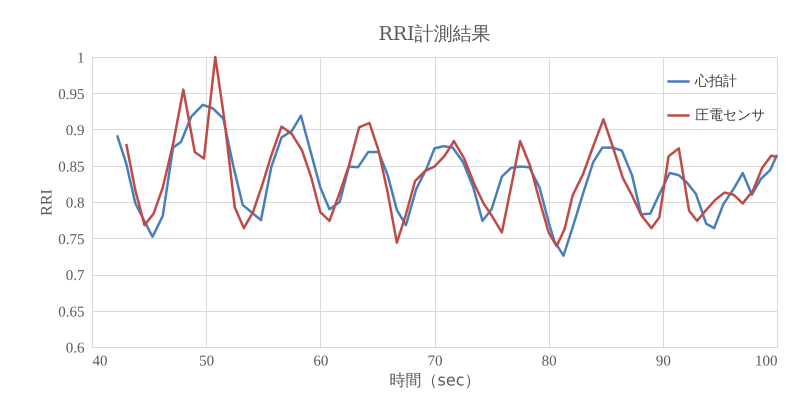 Image resolution: width=795 pixels, height=403 pixels. Describe the element at coordinates (75, 131) in the screenshot. I see `y-tick-label: 0.9` at that location.